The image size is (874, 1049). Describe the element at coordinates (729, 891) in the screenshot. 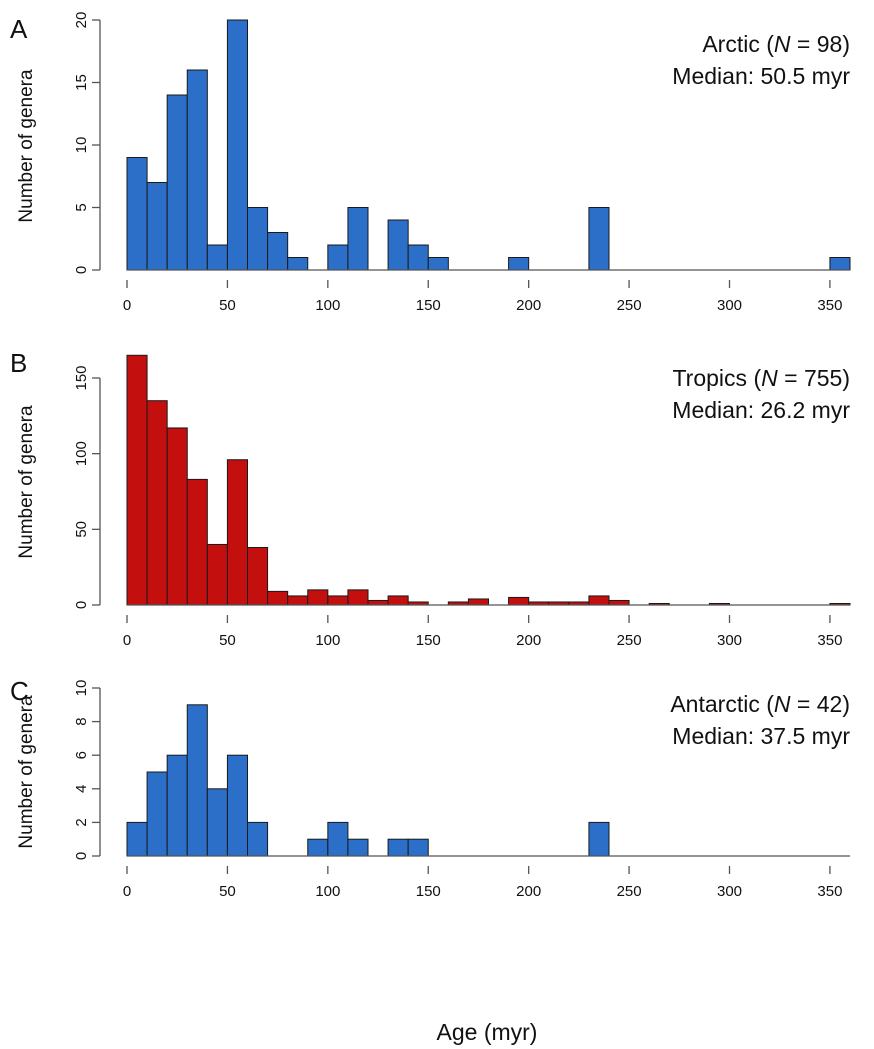

I see `panel-c-x-tick-label: 300` at that location.